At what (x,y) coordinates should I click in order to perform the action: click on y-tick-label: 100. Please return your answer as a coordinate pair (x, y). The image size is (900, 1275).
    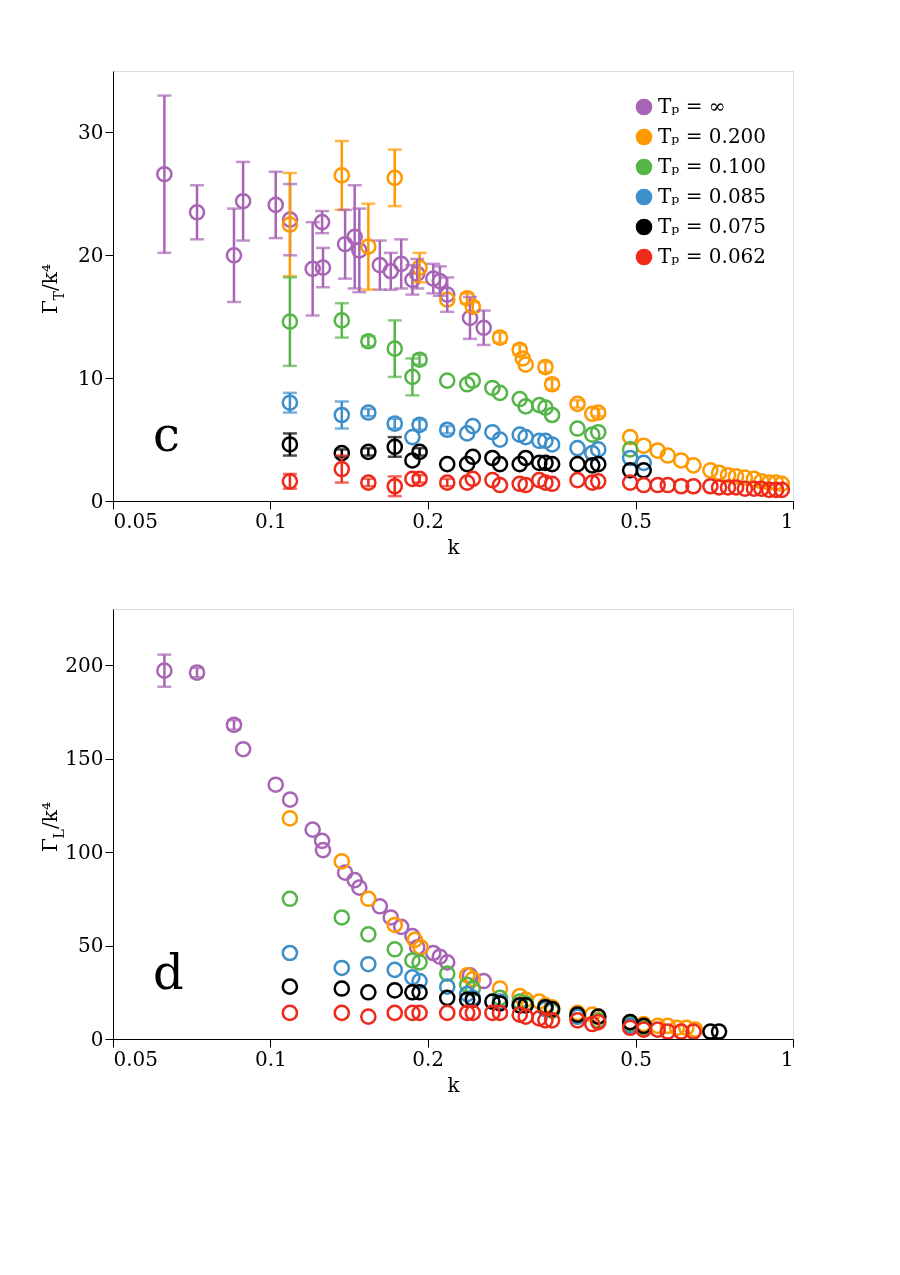
    Looking at the image, I should click on (84, 851).